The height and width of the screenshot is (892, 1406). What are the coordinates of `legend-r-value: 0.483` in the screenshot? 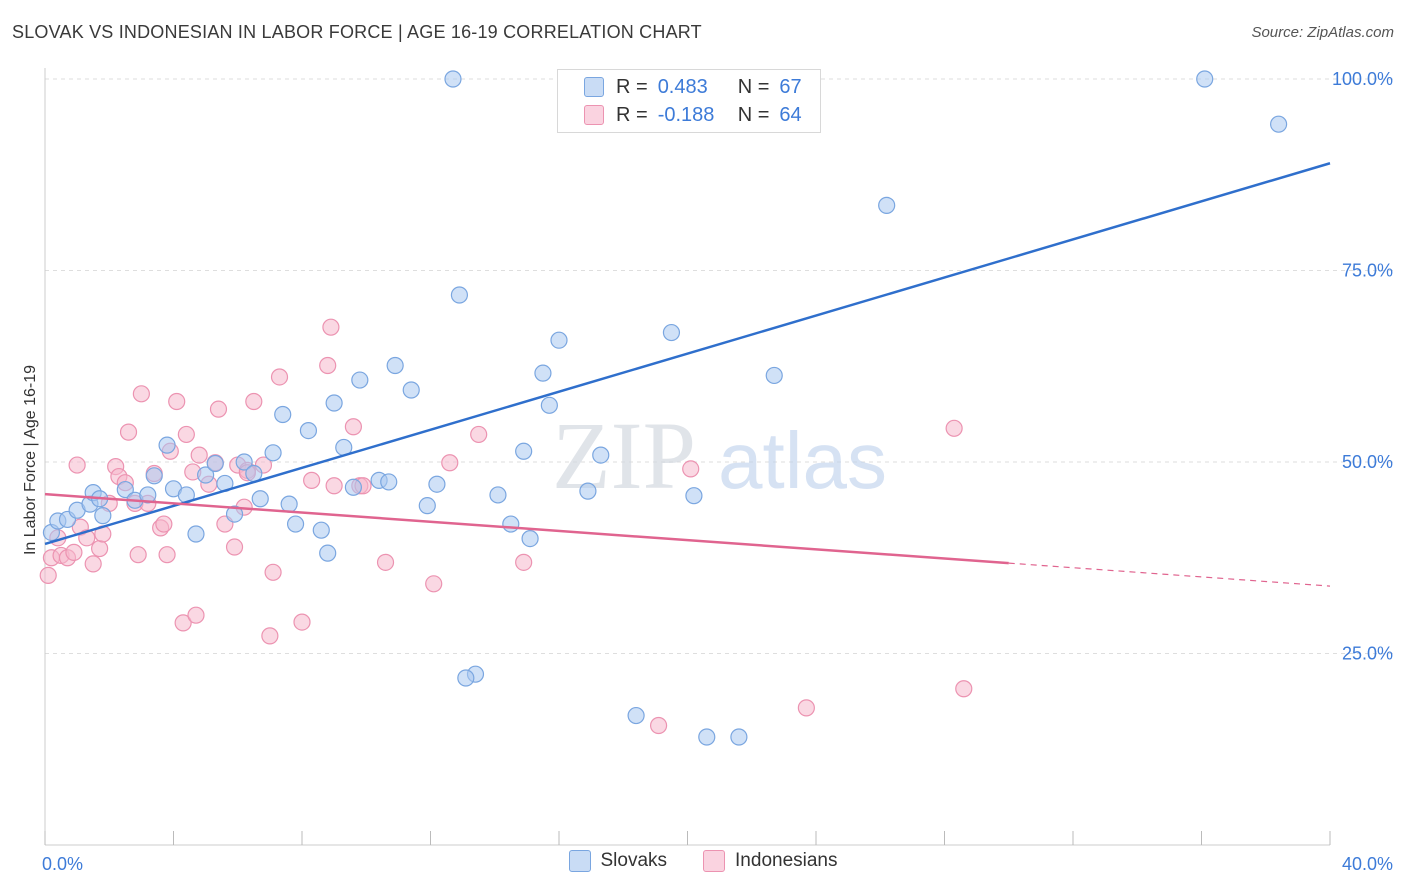 It's located at (682, 86).